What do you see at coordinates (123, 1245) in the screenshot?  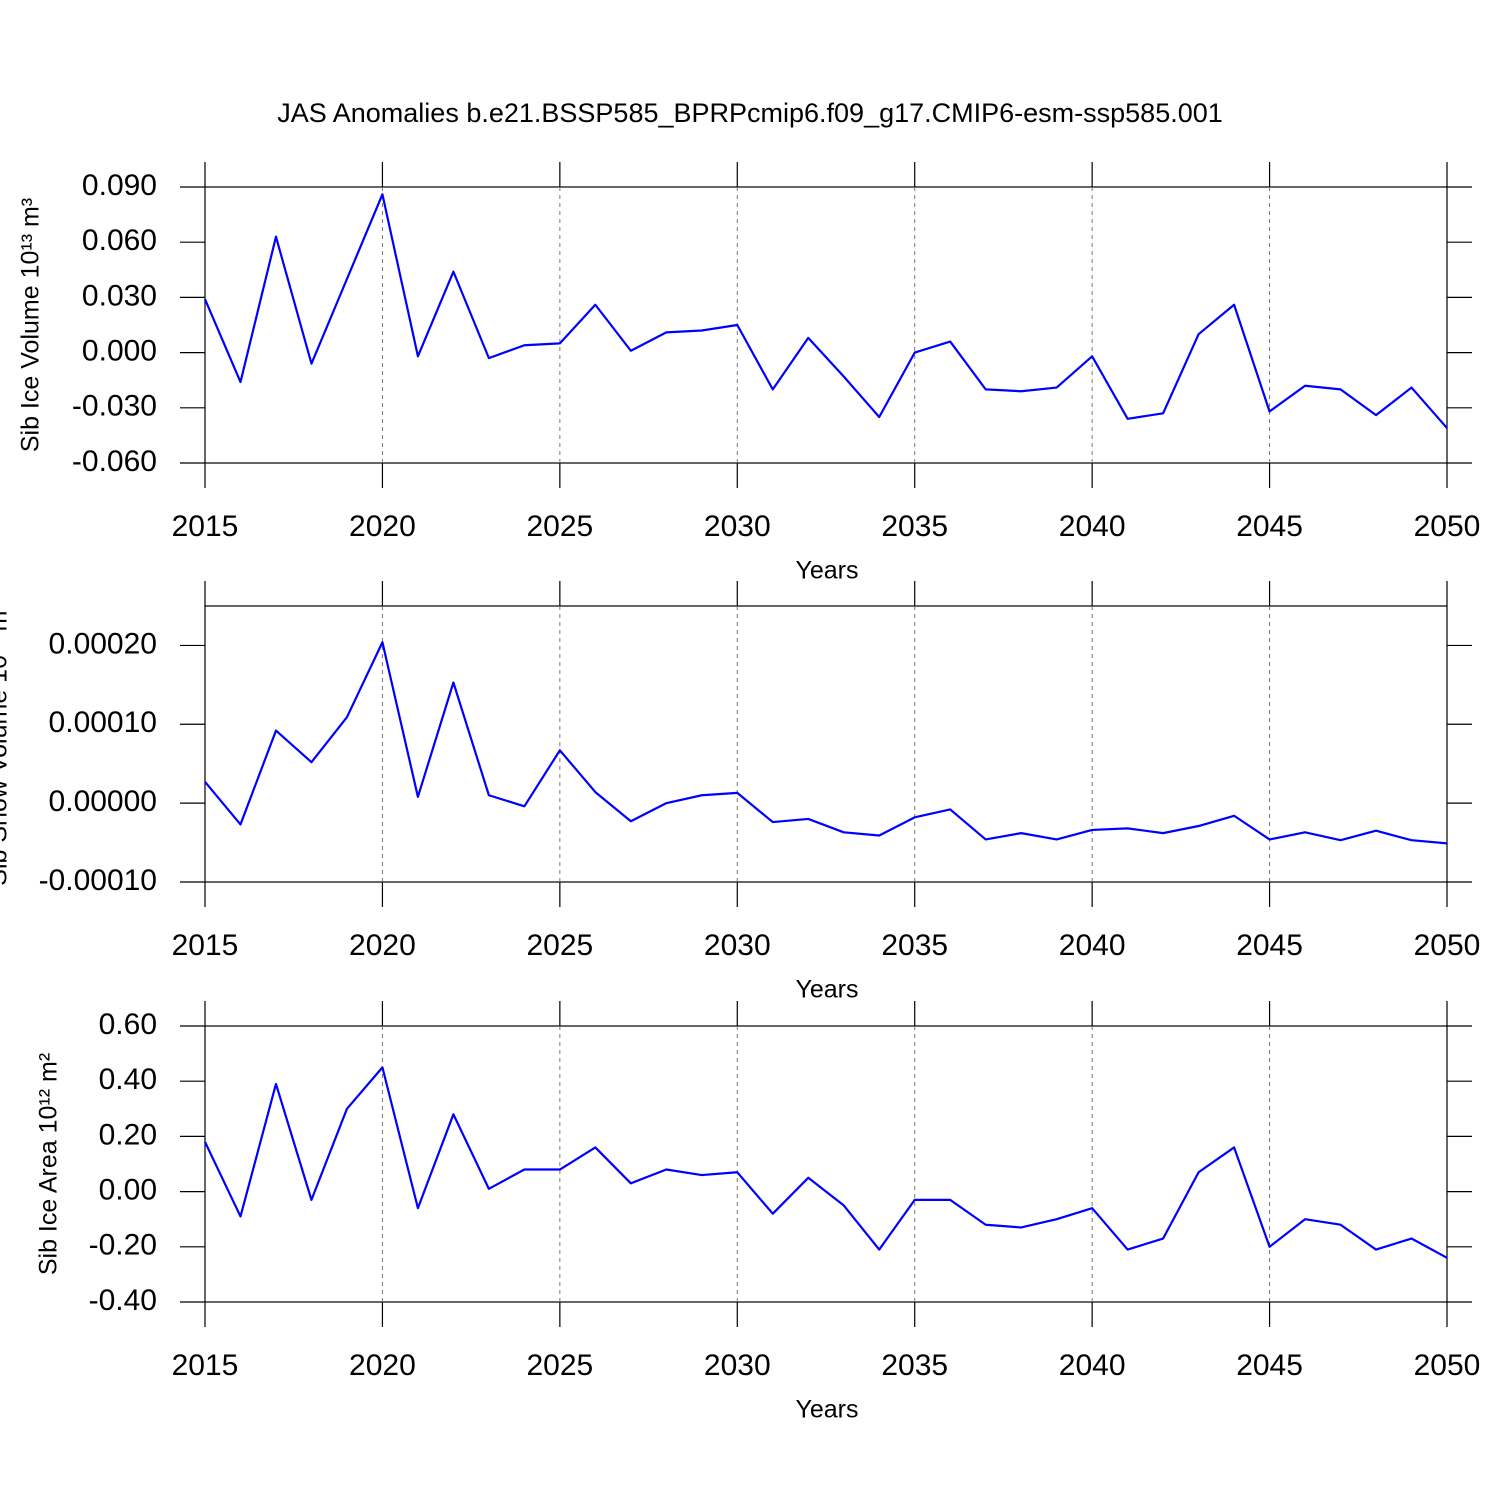 I see `y-tick-label: -0.20` at bounding box center [123, 1245].